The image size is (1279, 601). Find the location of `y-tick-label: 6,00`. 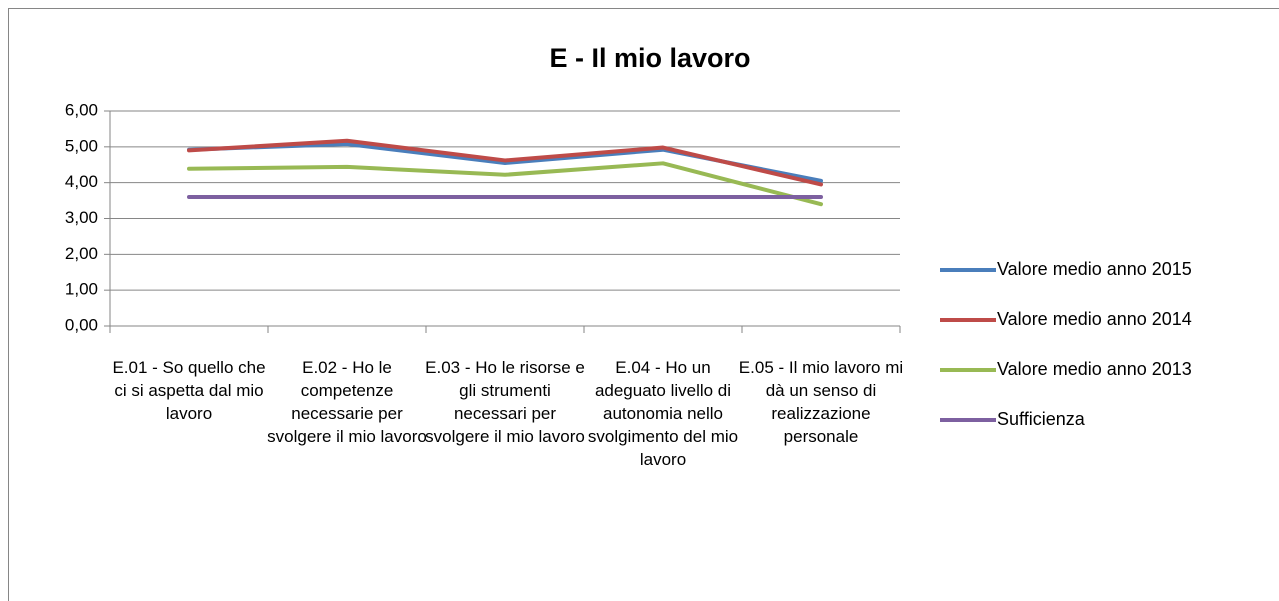

y-tick-label: 6,00 is located at coordinates (81, 109).